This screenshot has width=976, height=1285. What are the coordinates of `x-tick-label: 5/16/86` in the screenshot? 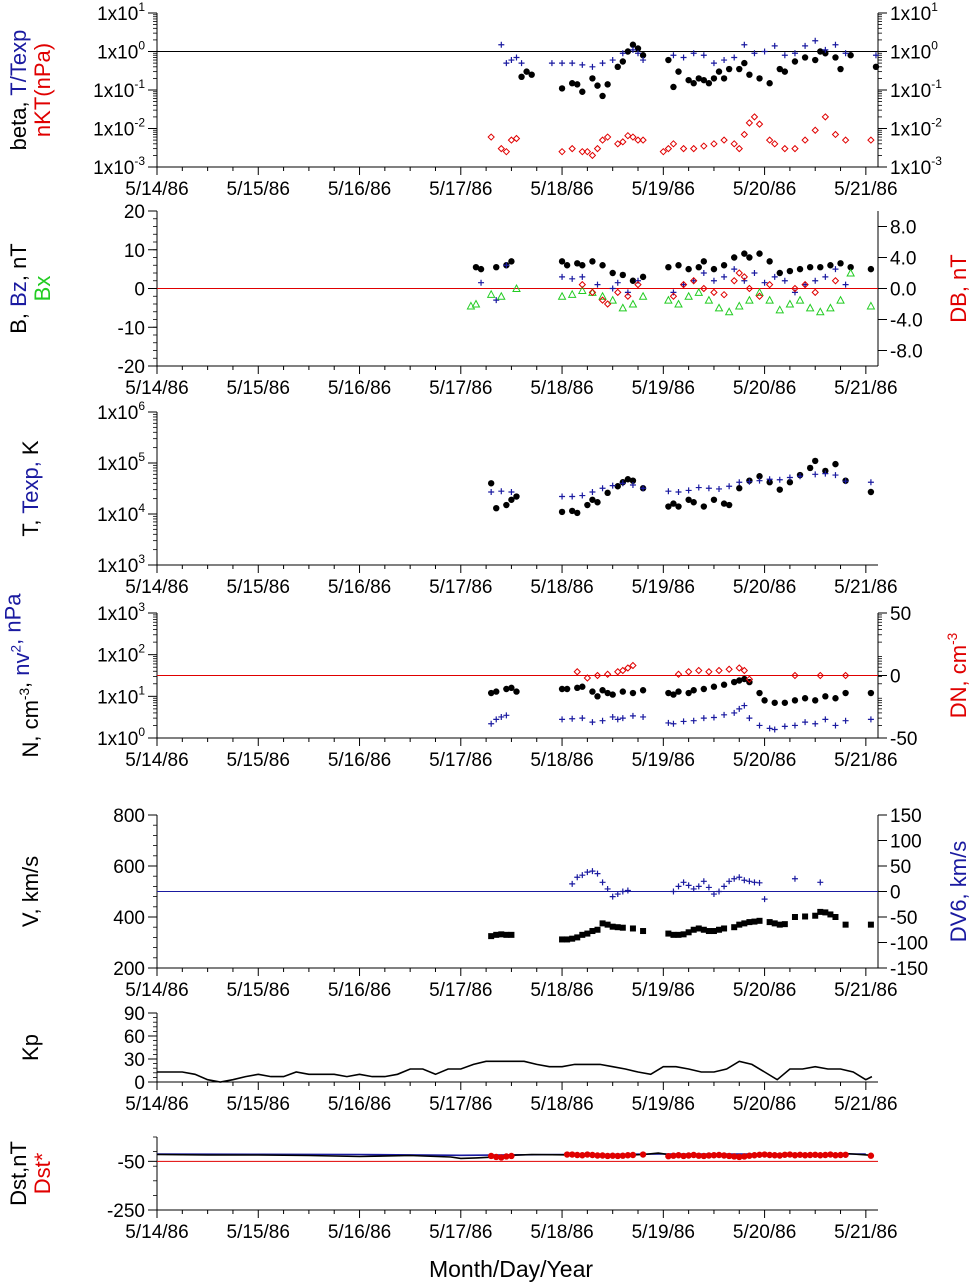 It's located at (359, 587).